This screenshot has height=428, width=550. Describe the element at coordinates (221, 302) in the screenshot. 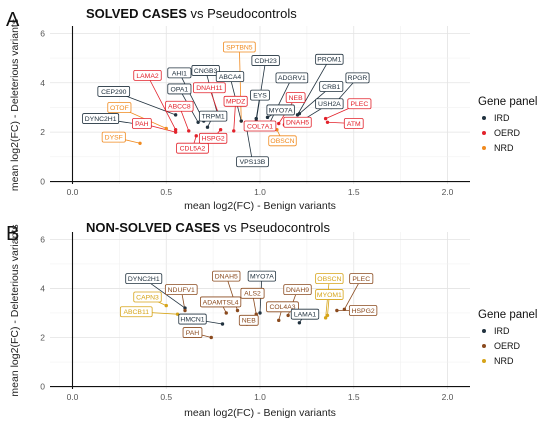

I see `gene-label: ADAMTSL4` at that location.